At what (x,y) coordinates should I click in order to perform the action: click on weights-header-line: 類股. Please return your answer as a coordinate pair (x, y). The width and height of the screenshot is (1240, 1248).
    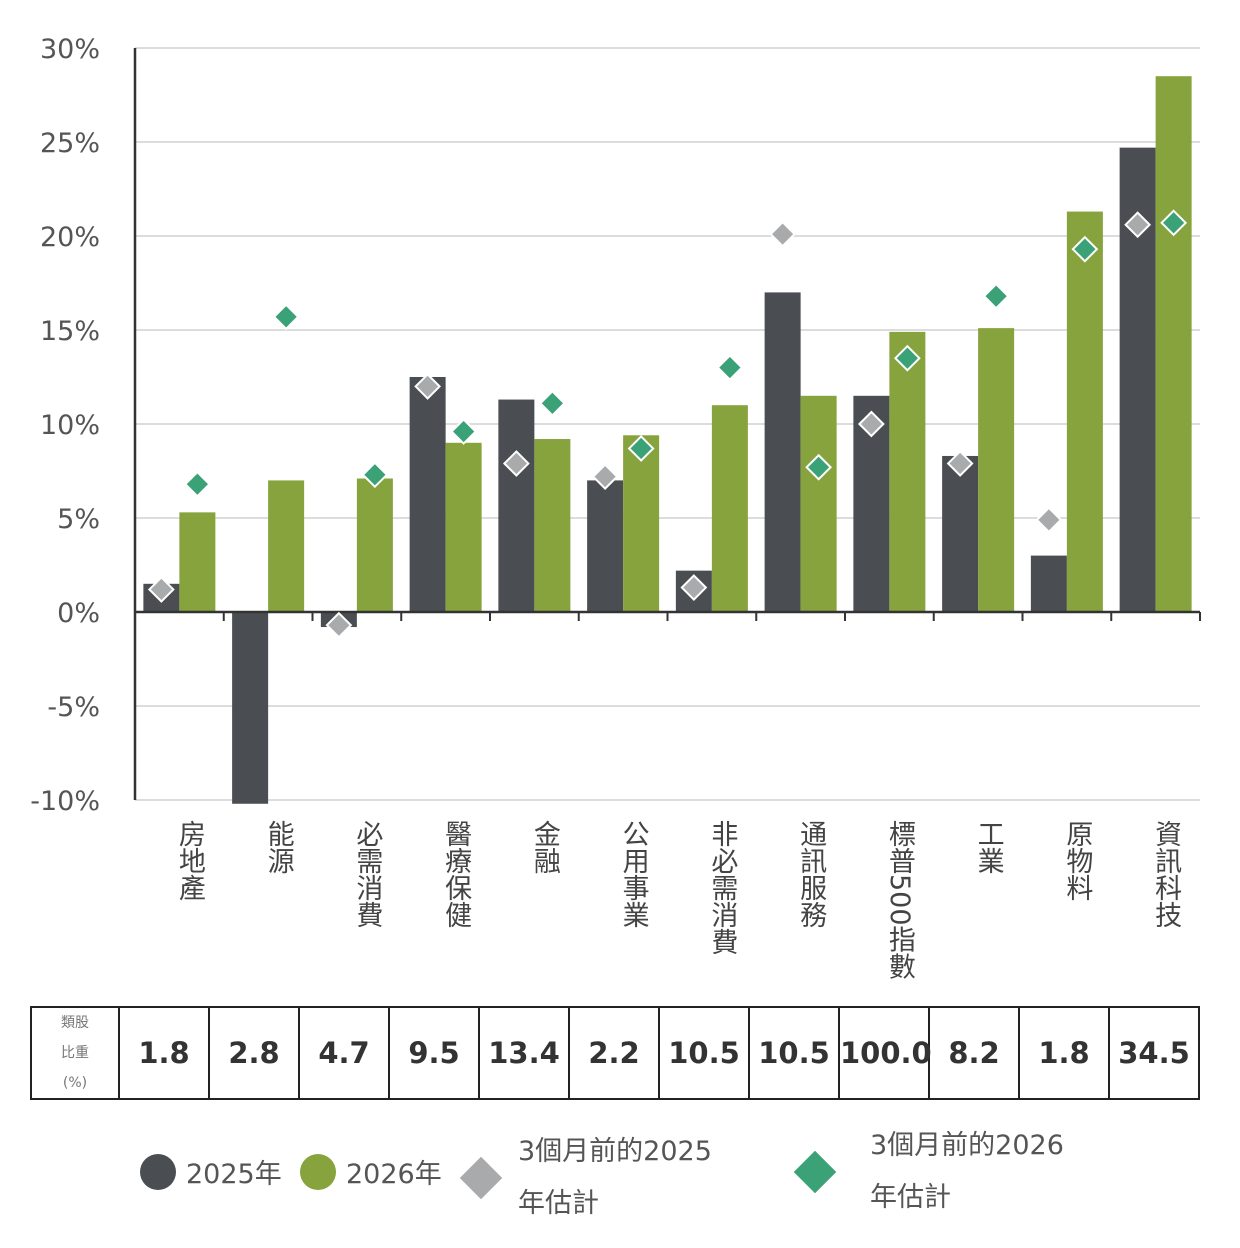
    Looking at the image, I should click on (75, 1023).